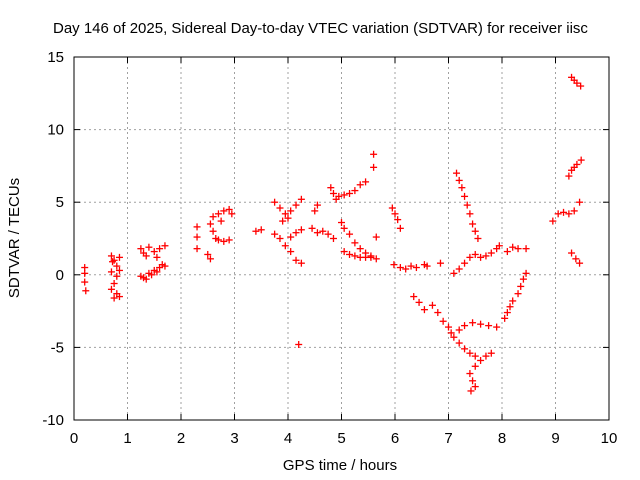 The height and width of the screenshot is (480, 640). Describe the element at coordinates (55, 57) in the screenshot. I see `y-tick-label: 15` at that location.